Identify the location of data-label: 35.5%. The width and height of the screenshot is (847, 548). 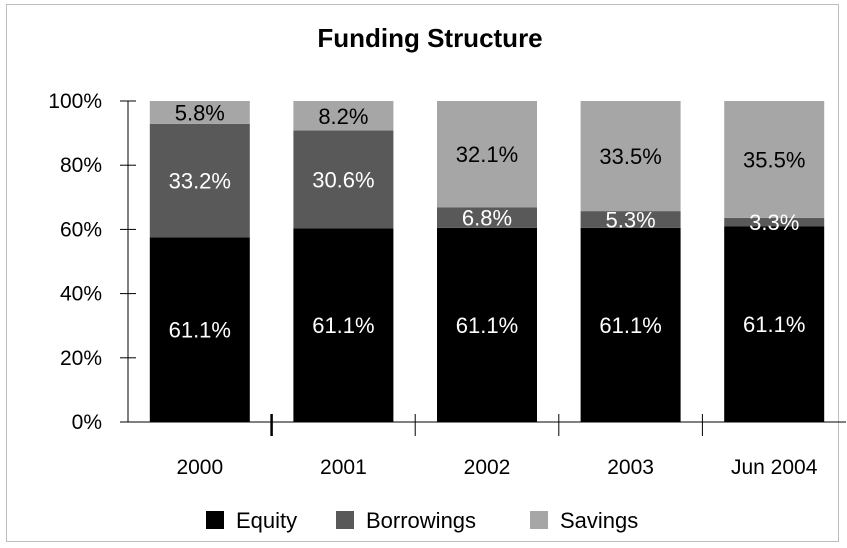
(774, 159).